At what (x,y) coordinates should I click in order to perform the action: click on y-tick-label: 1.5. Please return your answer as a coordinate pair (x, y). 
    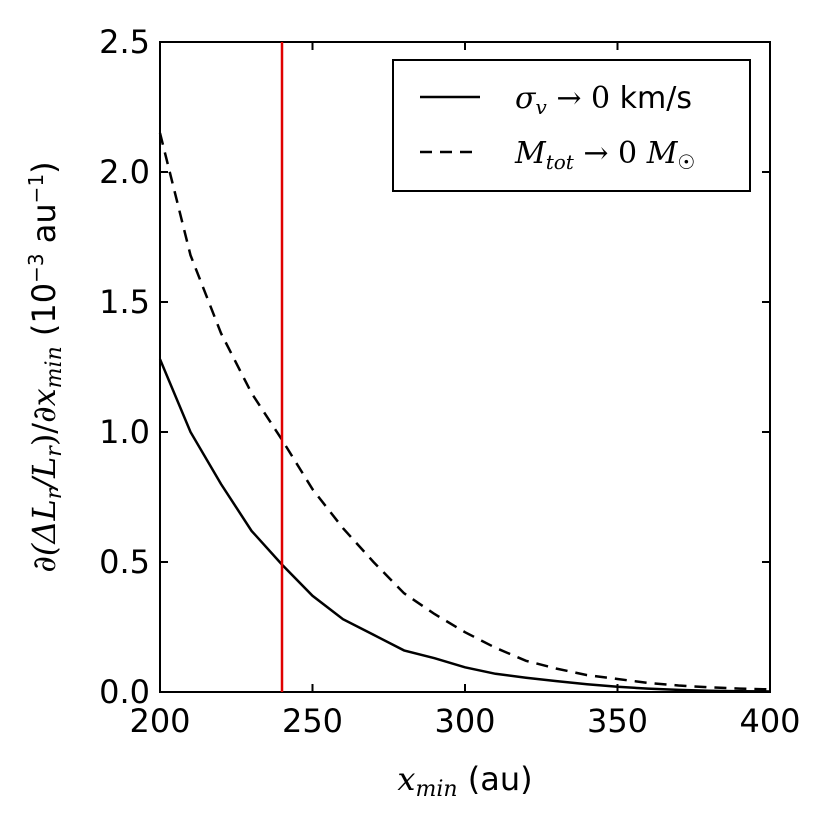
    Looking at the image, I should click on (124, 302).